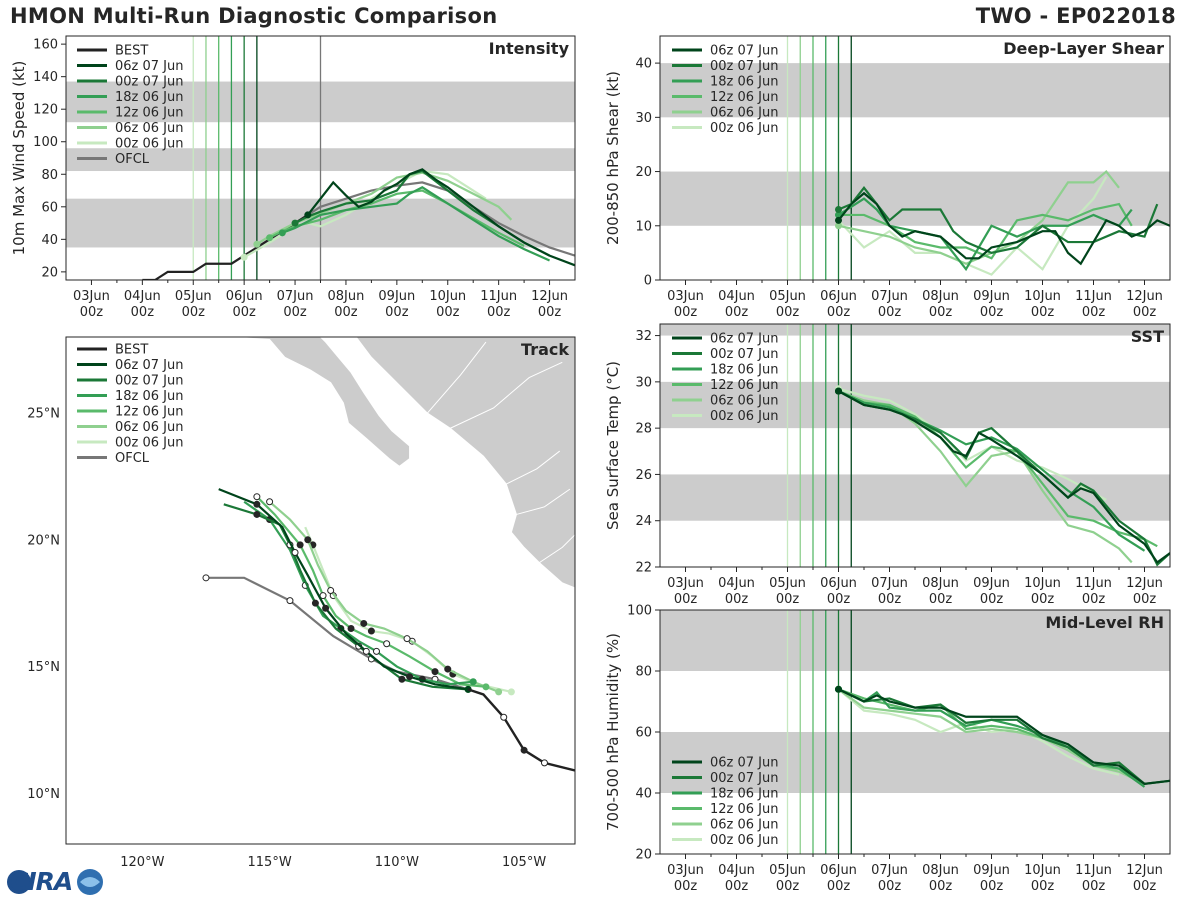  Describe the element at coordinates (142, 862) in the screenshot. I see `lon-tick-label: 120°W` at that location.